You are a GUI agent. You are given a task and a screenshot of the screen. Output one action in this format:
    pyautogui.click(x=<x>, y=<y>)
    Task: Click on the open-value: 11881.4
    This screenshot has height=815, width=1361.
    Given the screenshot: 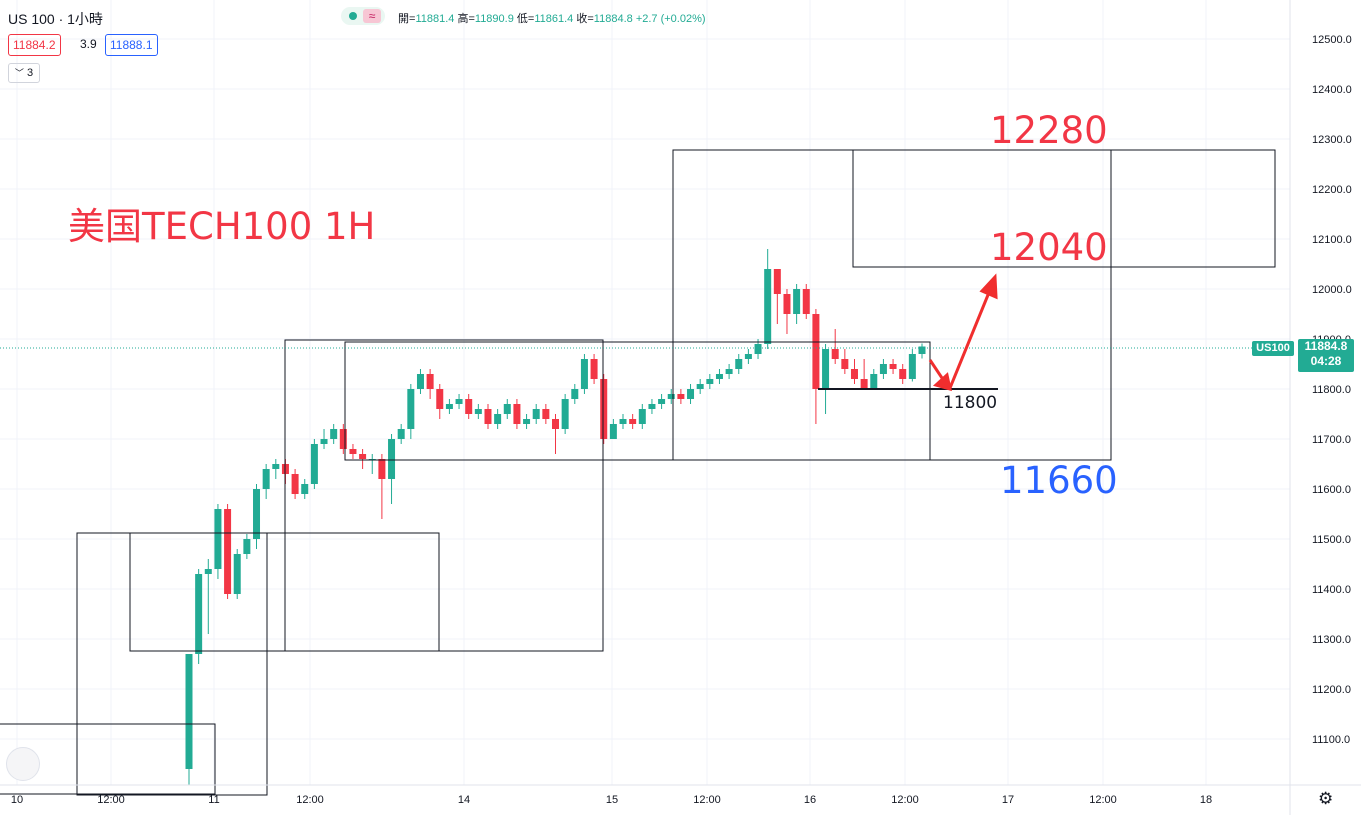 What is the action you would take?
    pyautogui.click(x=435, y=19)
    